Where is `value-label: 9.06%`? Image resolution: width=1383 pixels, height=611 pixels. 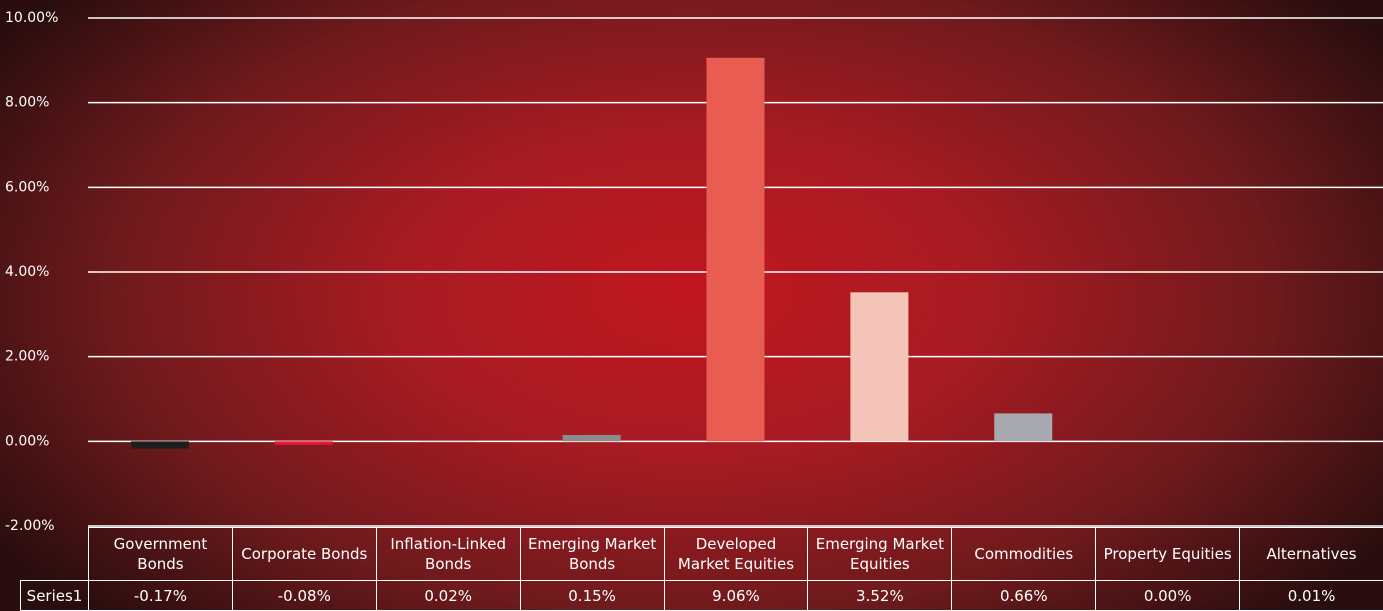
value-label: 9.06% is located at coordinates (736, 595).